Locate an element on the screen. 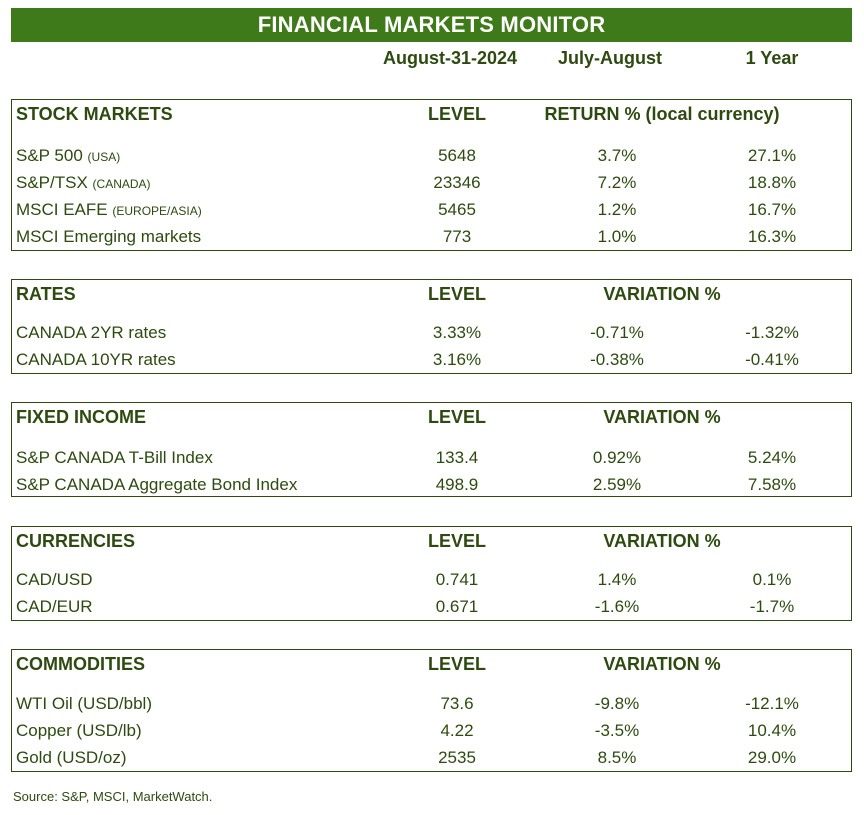 The height and width of the screenshot is (815, 864). table-row: MSCI Emerging markets 773 1.0% 16.3% is located at coordinates (431, 240).